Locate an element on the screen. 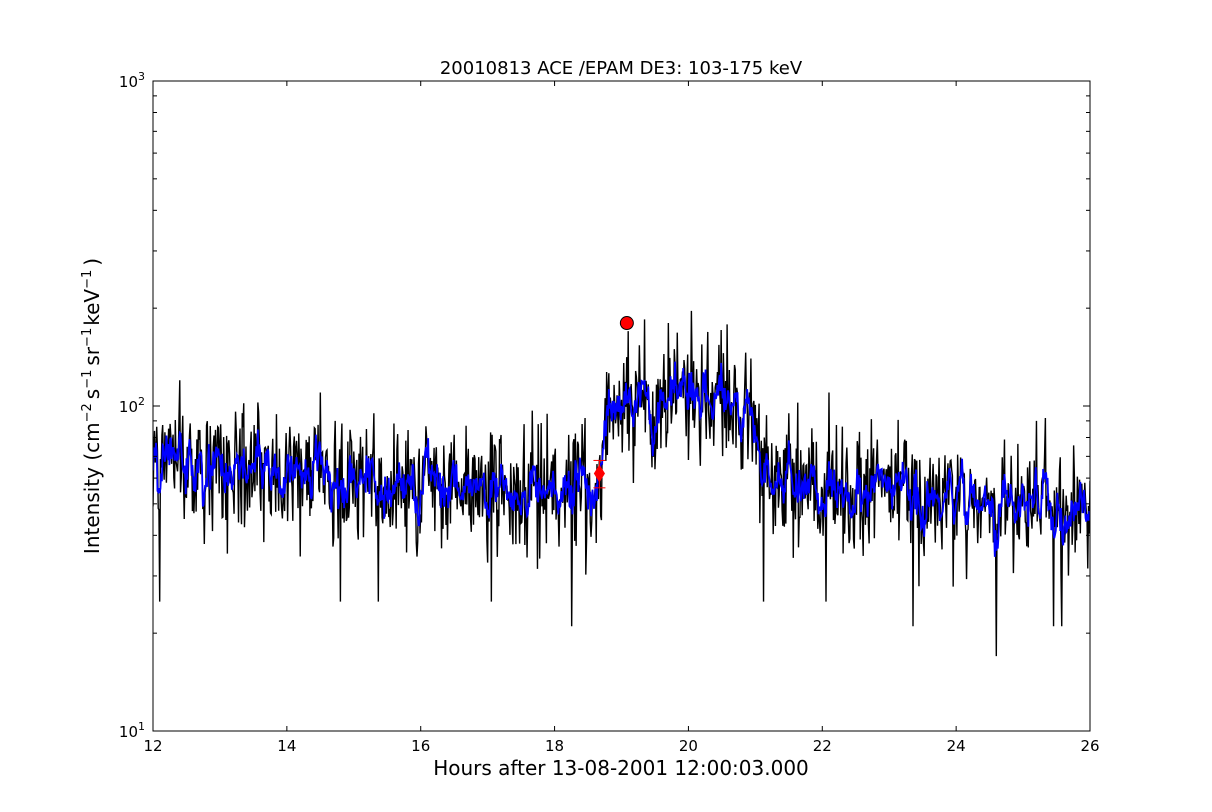 The height and width of the screenshot is (812, 1212). y-label-exp2: −1 is located at coordinates (87, 379).